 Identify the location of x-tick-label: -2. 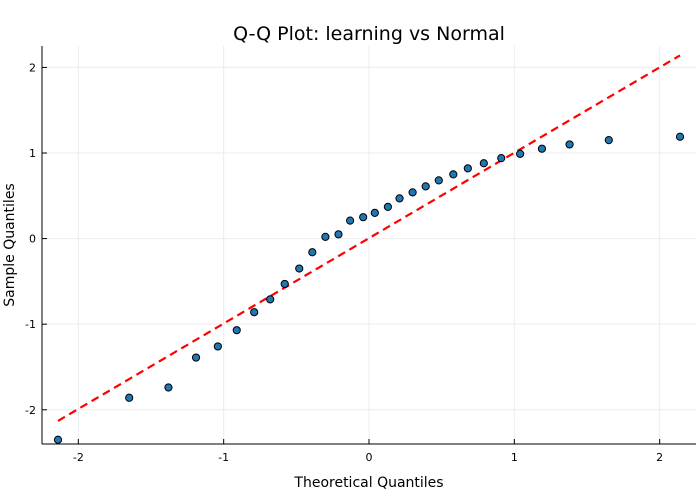
(78, 457).